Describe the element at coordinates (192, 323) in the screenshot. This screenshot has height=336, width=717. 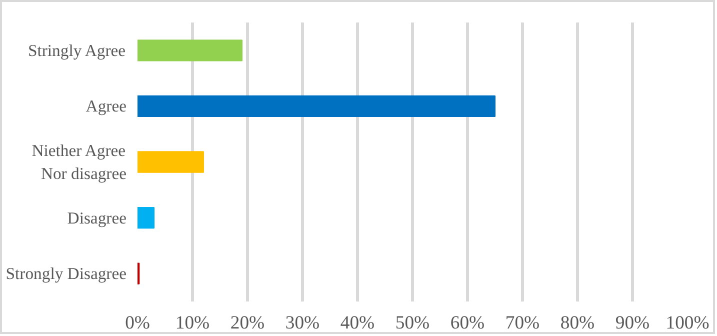
I see `x-tick-label: 10%` at that location.